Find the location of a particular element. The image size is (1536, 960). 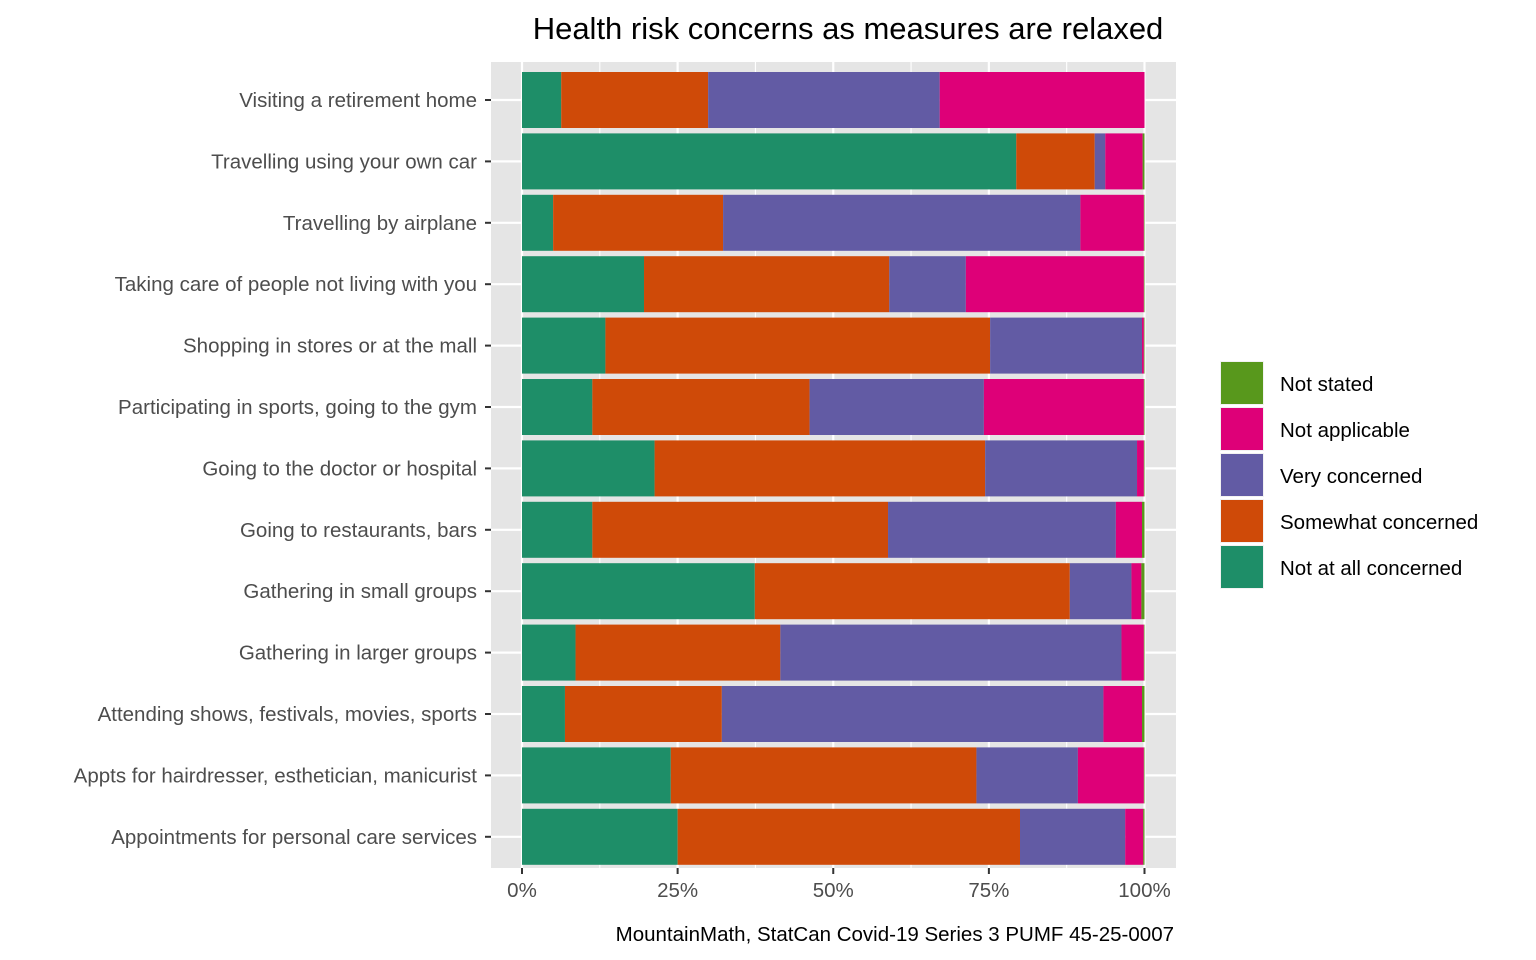

legend-label: Somewhat concerned is located at coordinates (1379, 522).